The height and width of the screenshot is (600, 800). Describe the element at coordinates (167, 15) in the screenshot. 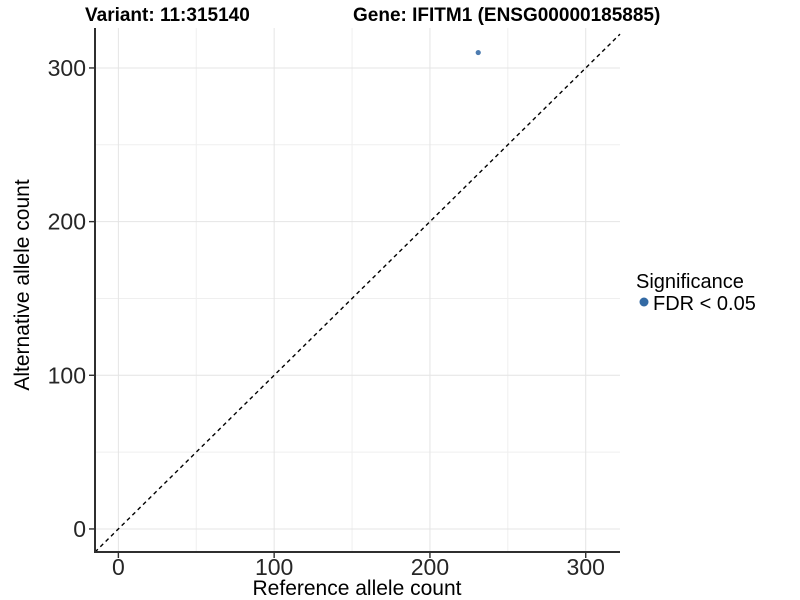

I see `plot-title-variant: Variant: 11:315140` at that location.